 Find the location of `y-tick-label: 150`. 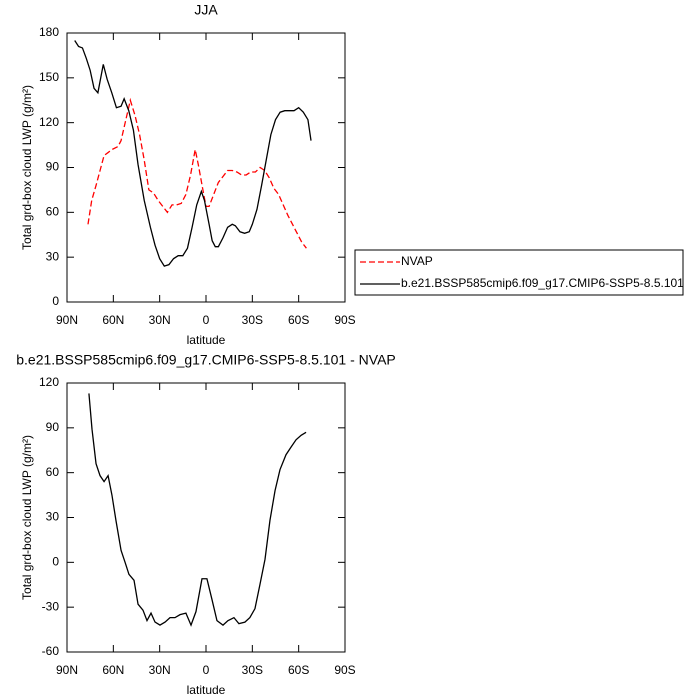

y-tick-label: 150 is located at coordinates (49, 77).